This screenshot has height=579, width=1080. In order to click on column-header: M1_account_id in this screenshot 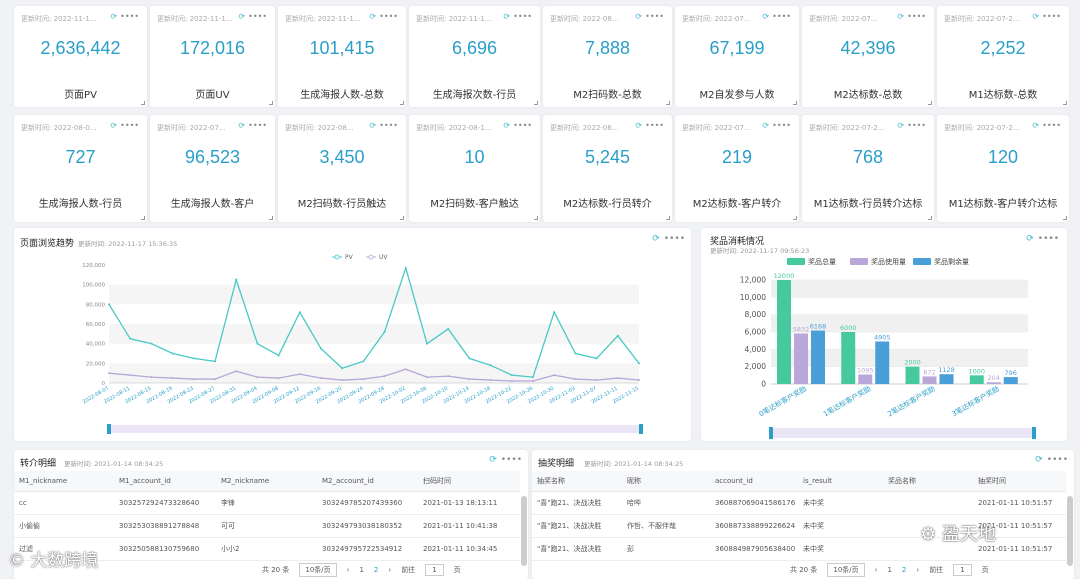, I will do `click(165, 481)`.